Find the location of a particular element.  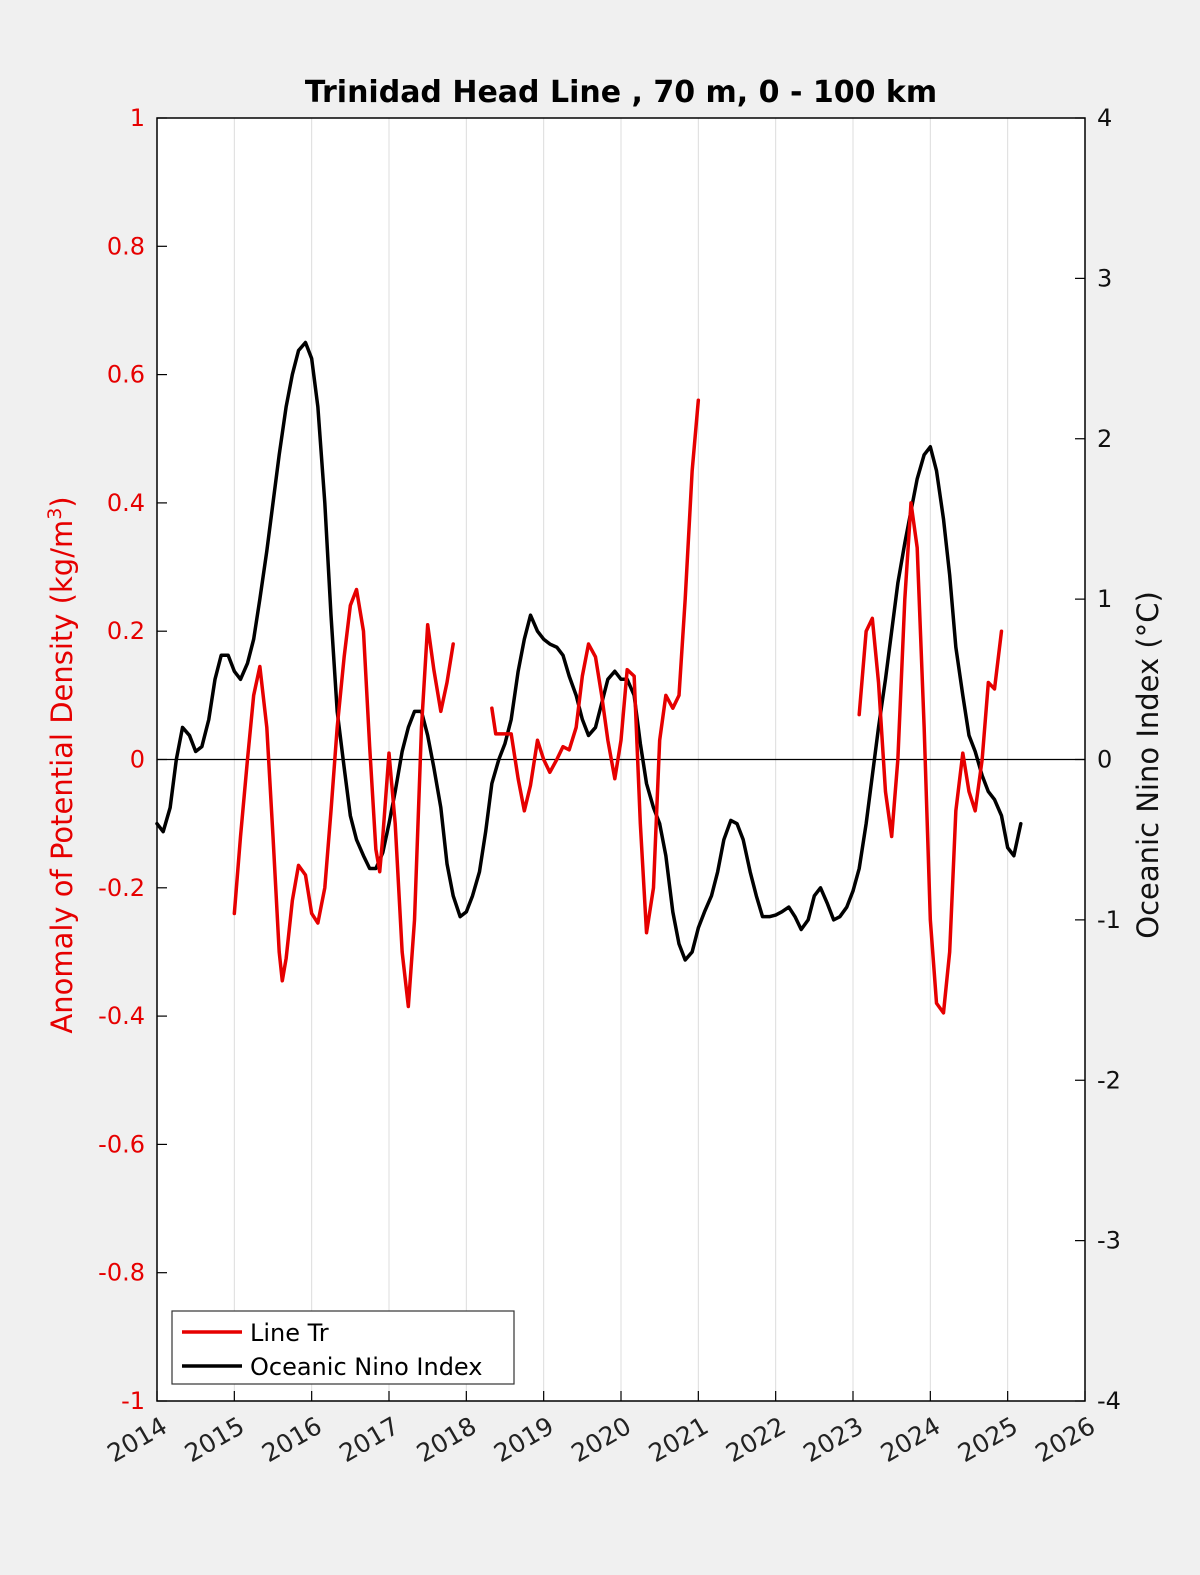

y-tick-label-left: -0.8 is located at coordinates (121, 1273).